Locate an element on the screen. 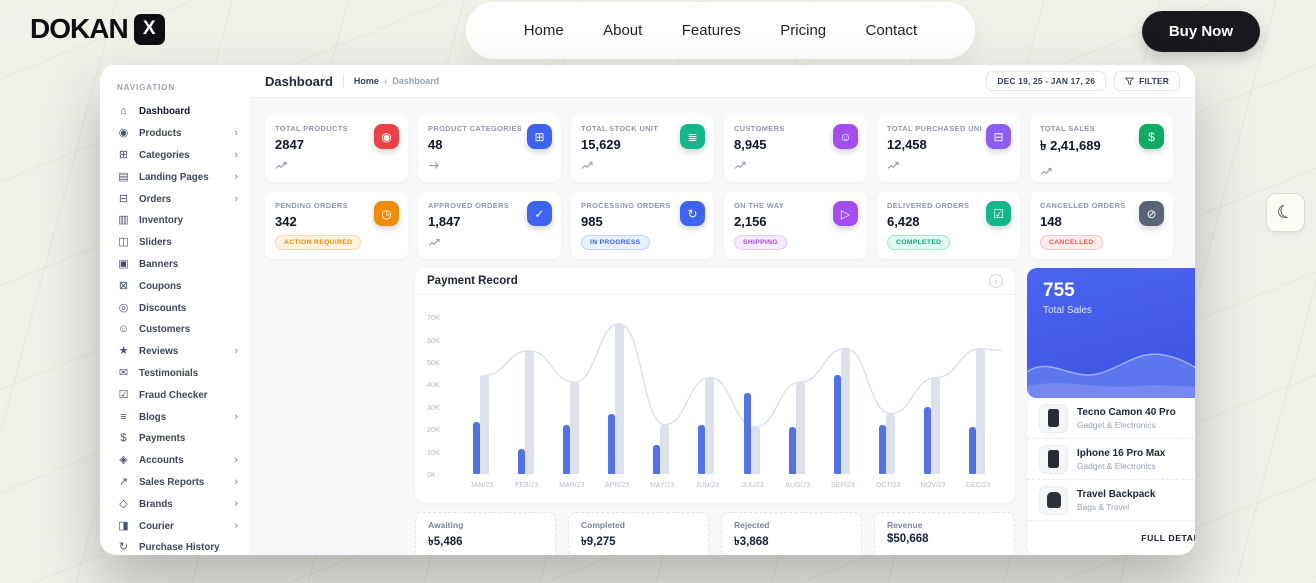 This screenshot has width=1316, height=583. stat-card-total-sales: TOTAL SALES ৳ 2,41,689 $ is located at coordinates (1101, 148).